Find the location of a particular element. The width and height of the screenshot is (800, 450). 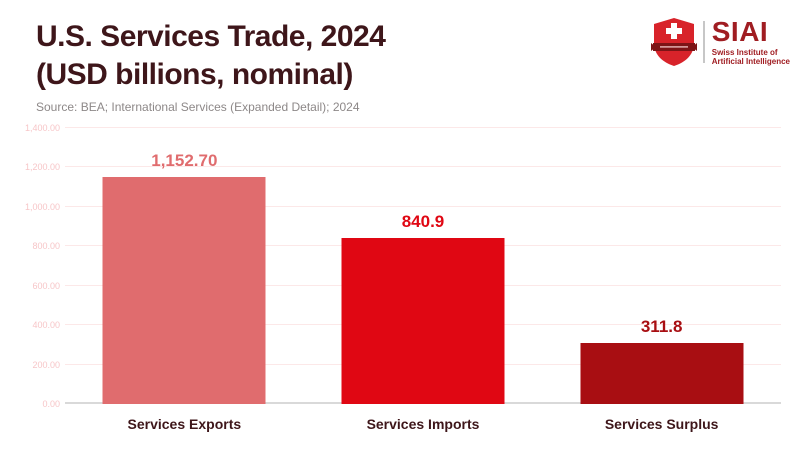

page-title-line1: U.S. Services Trade, 2024 is located at coordinates (211, 36).